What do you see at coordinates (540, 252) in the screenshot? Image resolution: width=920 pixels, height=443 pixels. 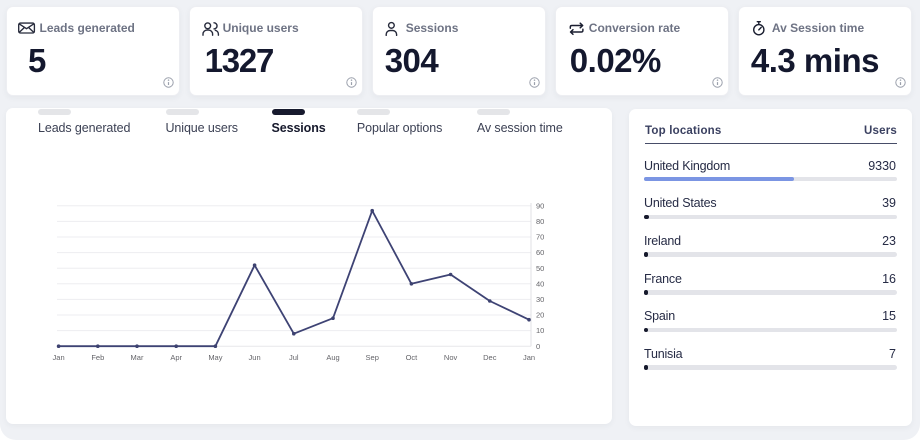 I see `svg-text: 60` at bounding box center [540, 252].